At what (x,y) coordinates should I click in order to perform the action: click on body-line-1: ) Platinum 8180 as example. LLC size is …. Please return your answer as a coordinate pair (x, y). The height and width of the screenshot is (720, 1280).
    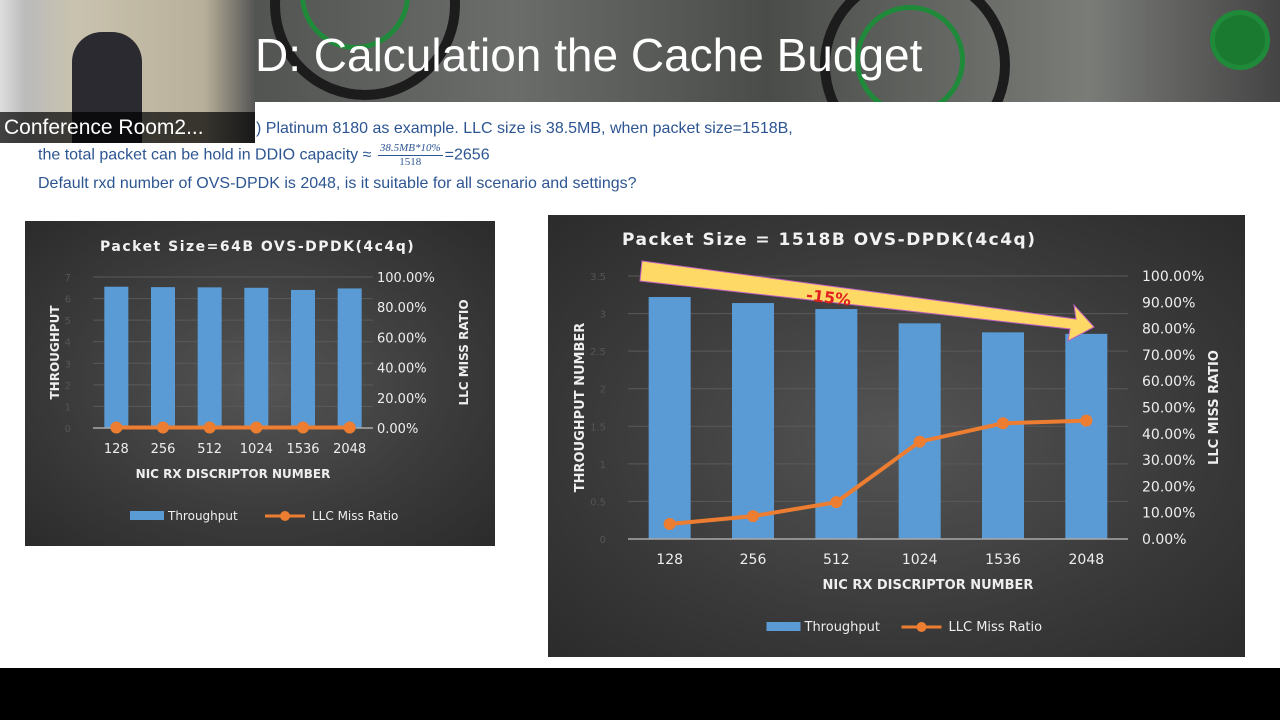
    Looking at the image, I should click on (524, 128).